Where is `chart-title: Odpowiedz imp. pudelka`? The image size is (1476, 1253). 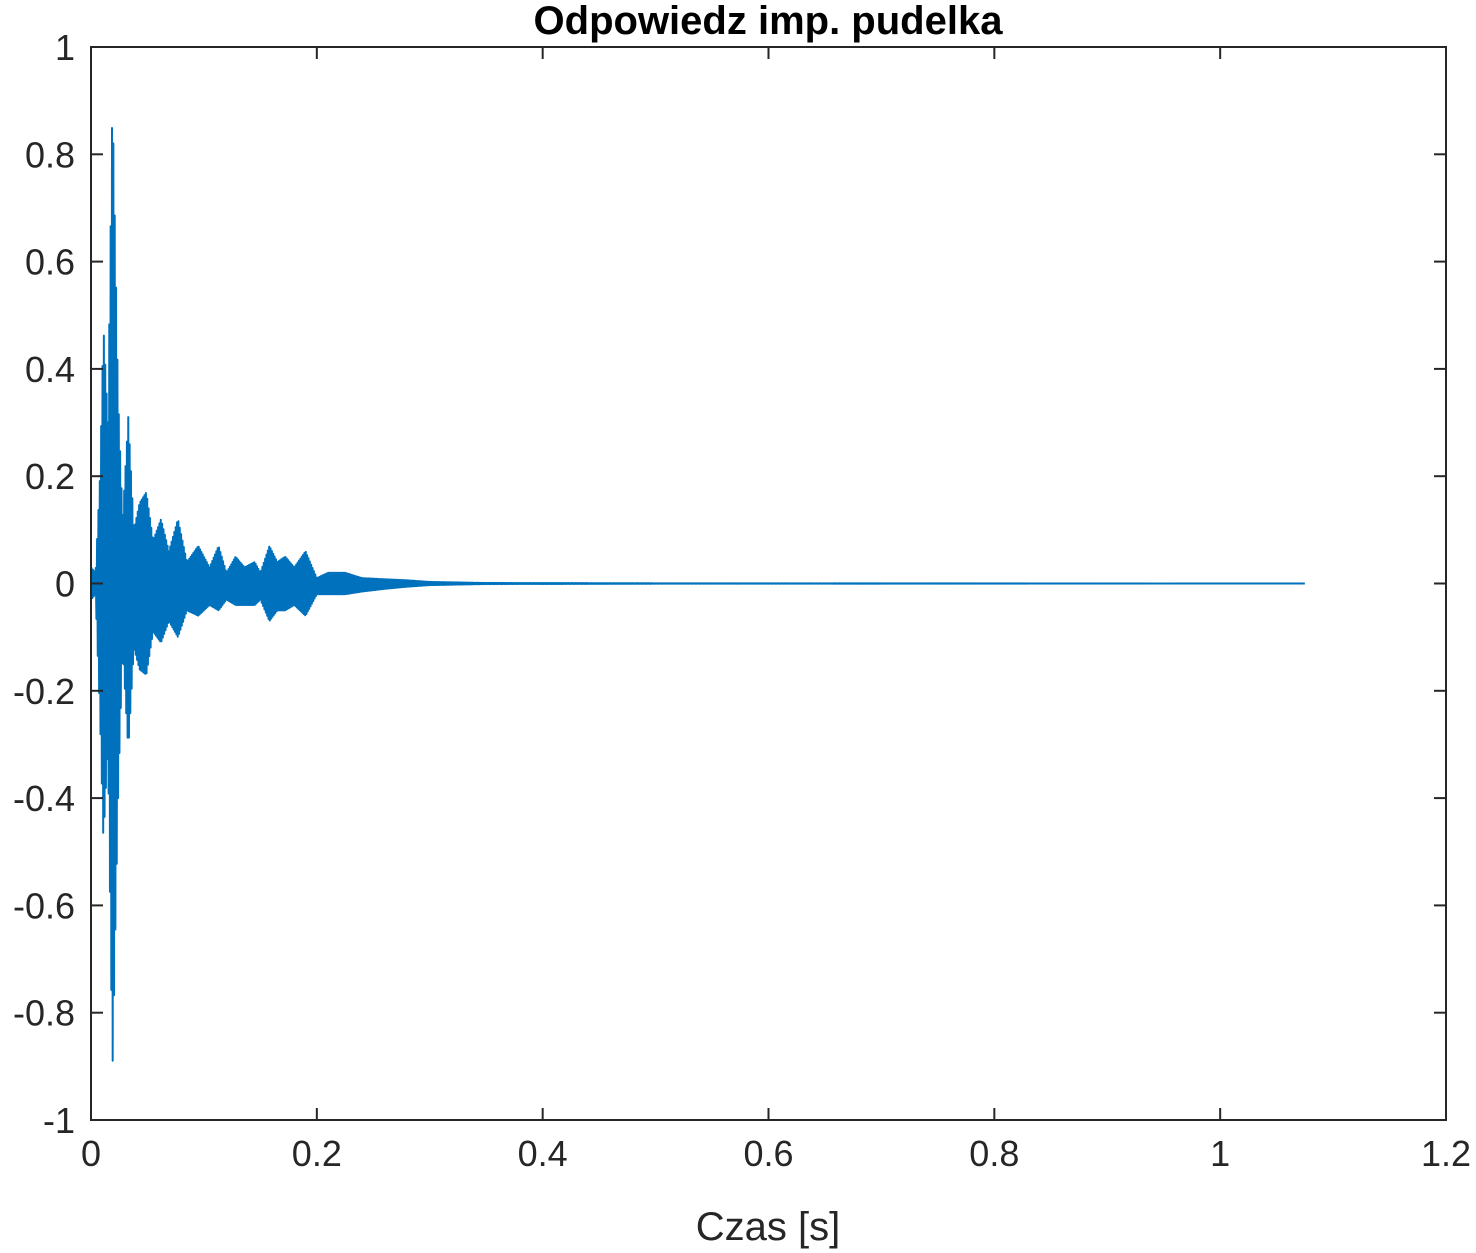
chart-title: Odpowiedz imp. pudelka is located at coordinates (769, 21).